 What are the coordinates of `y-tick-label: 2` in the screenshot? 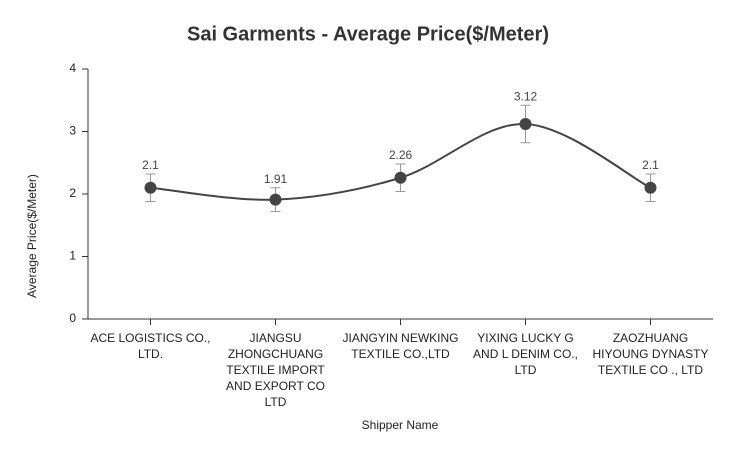 It's located at (72, 193).